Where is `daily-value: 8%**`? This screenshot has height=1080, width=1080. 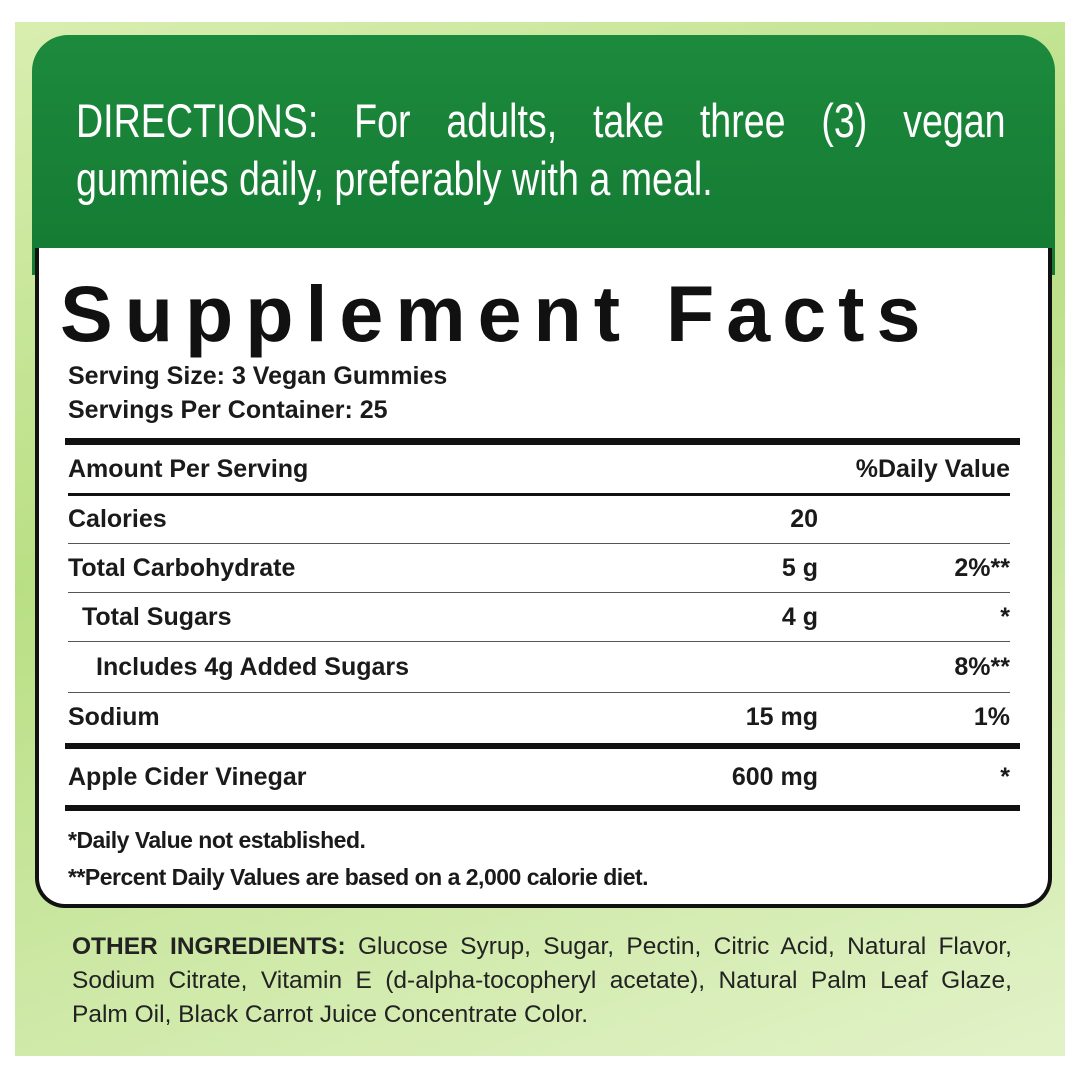 daily-value: 8%** is located at coordinates (982, 666).